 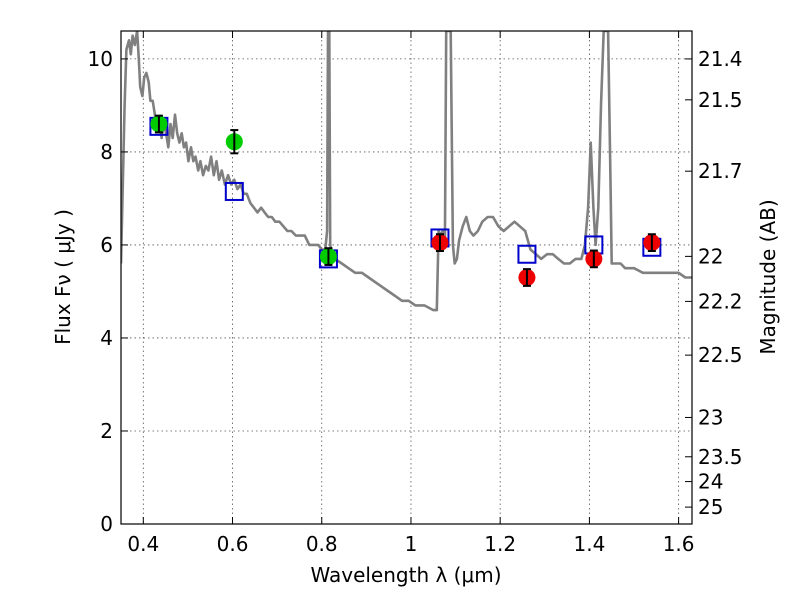 What do you see at coordinates (710, 256) in the screenshot?
I see `mag-tick-label: 22` at bounding box center [710, 256].